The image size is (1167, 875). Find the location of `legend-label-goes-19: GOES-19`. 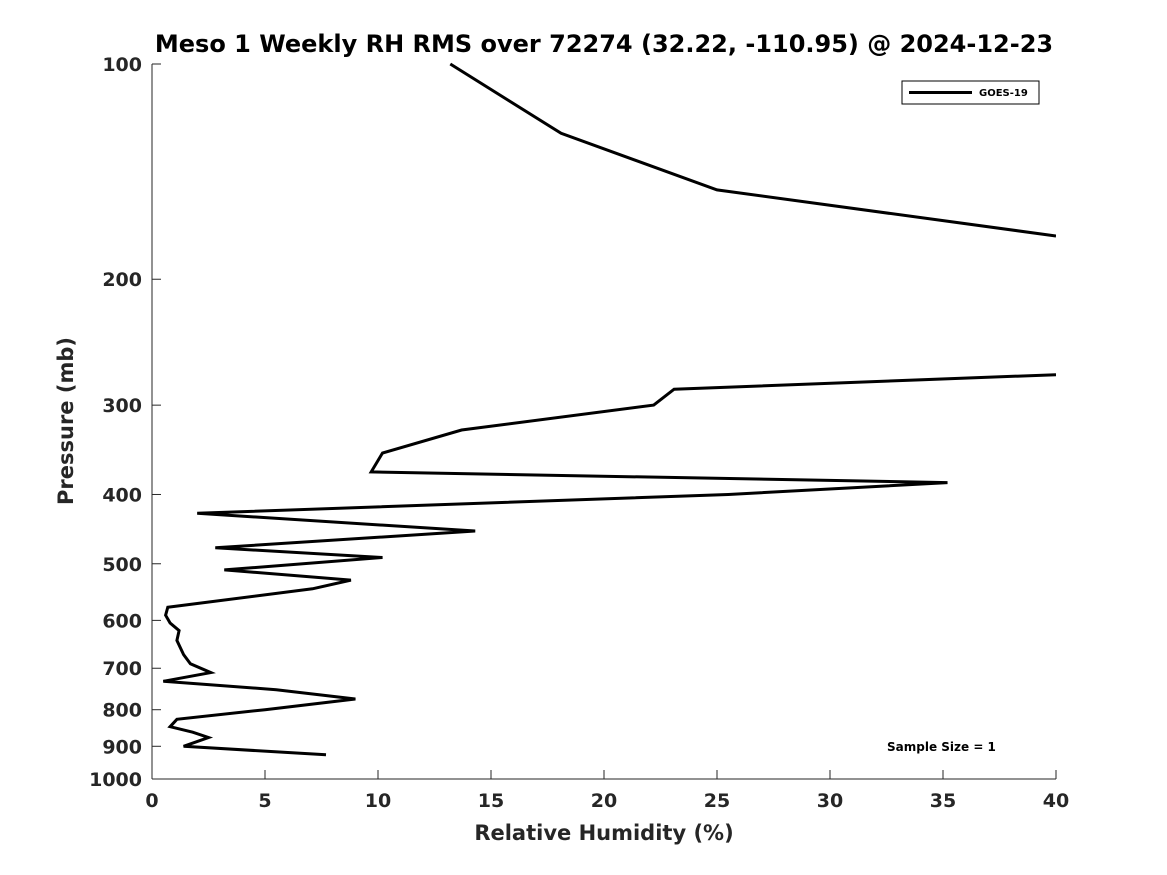

legend-label-goes-19: GOES-19 is located at coordinates (1003, 93).